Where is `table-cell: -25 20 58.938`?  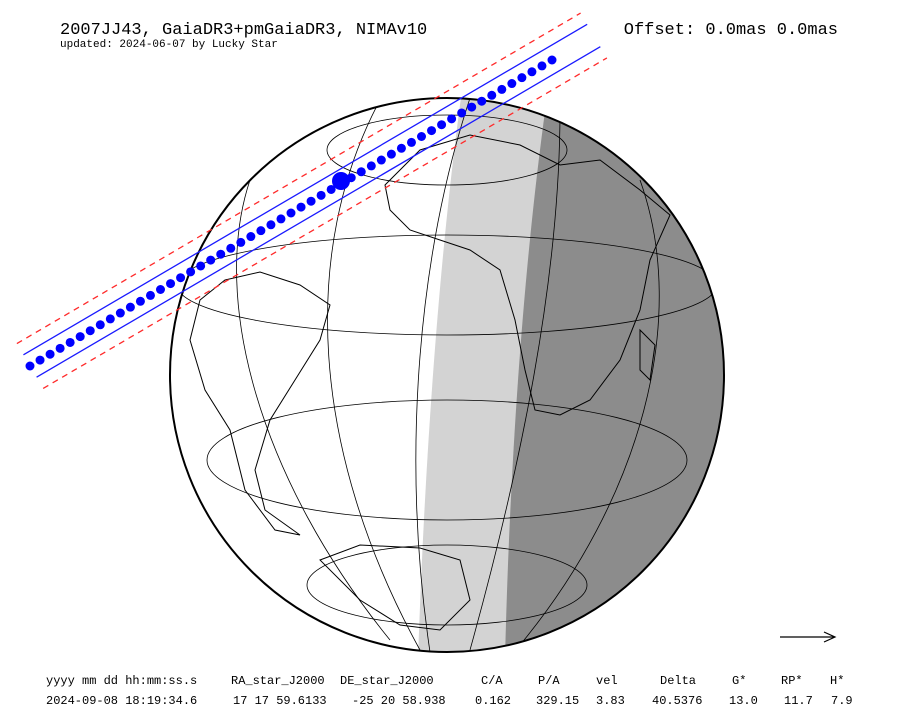
table-cell: -25 20 58.938 is located at coordinates (399, 701).